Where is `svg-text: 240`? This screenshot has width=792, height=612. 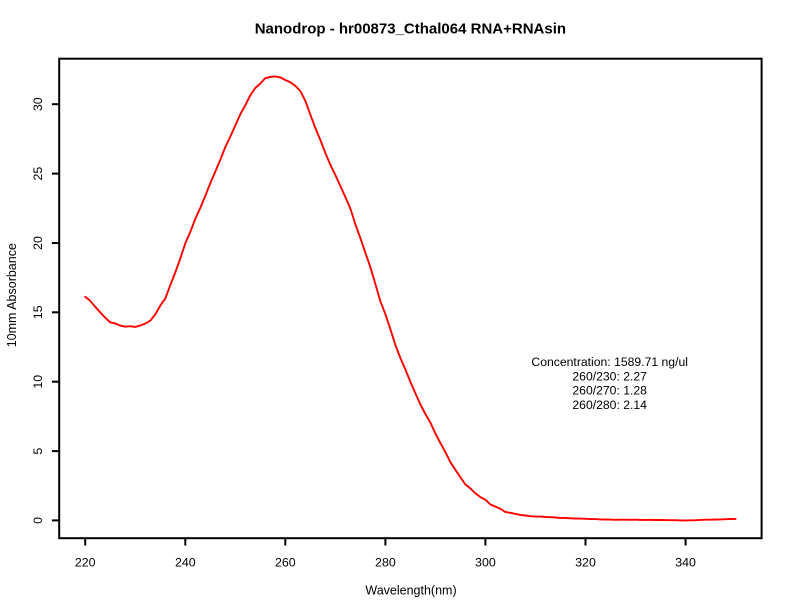
svg-text: 240 is located at coordinates (185, 562).